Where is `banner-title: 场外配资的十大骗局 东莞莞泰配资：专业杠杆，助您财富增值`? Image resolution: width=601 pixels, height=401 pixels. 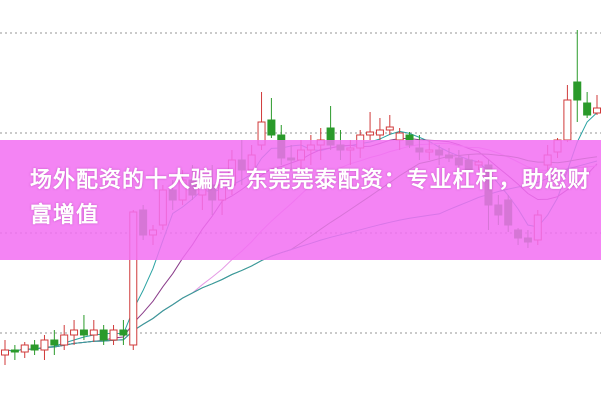 banner-title: 场外配资的十大骗局 东莞莞泰配资：专业杠杆，助您财富增值 is located at coordinates (310, 198).